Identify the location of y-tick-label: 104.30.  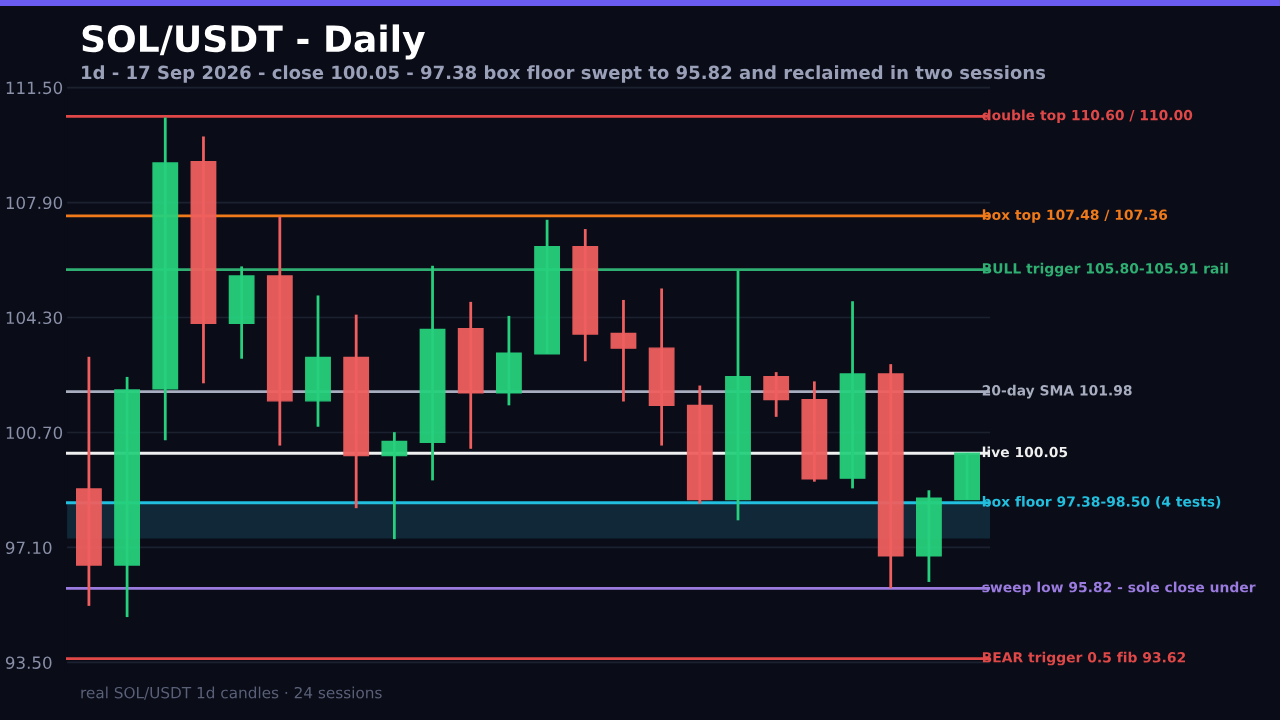
(34, 318).